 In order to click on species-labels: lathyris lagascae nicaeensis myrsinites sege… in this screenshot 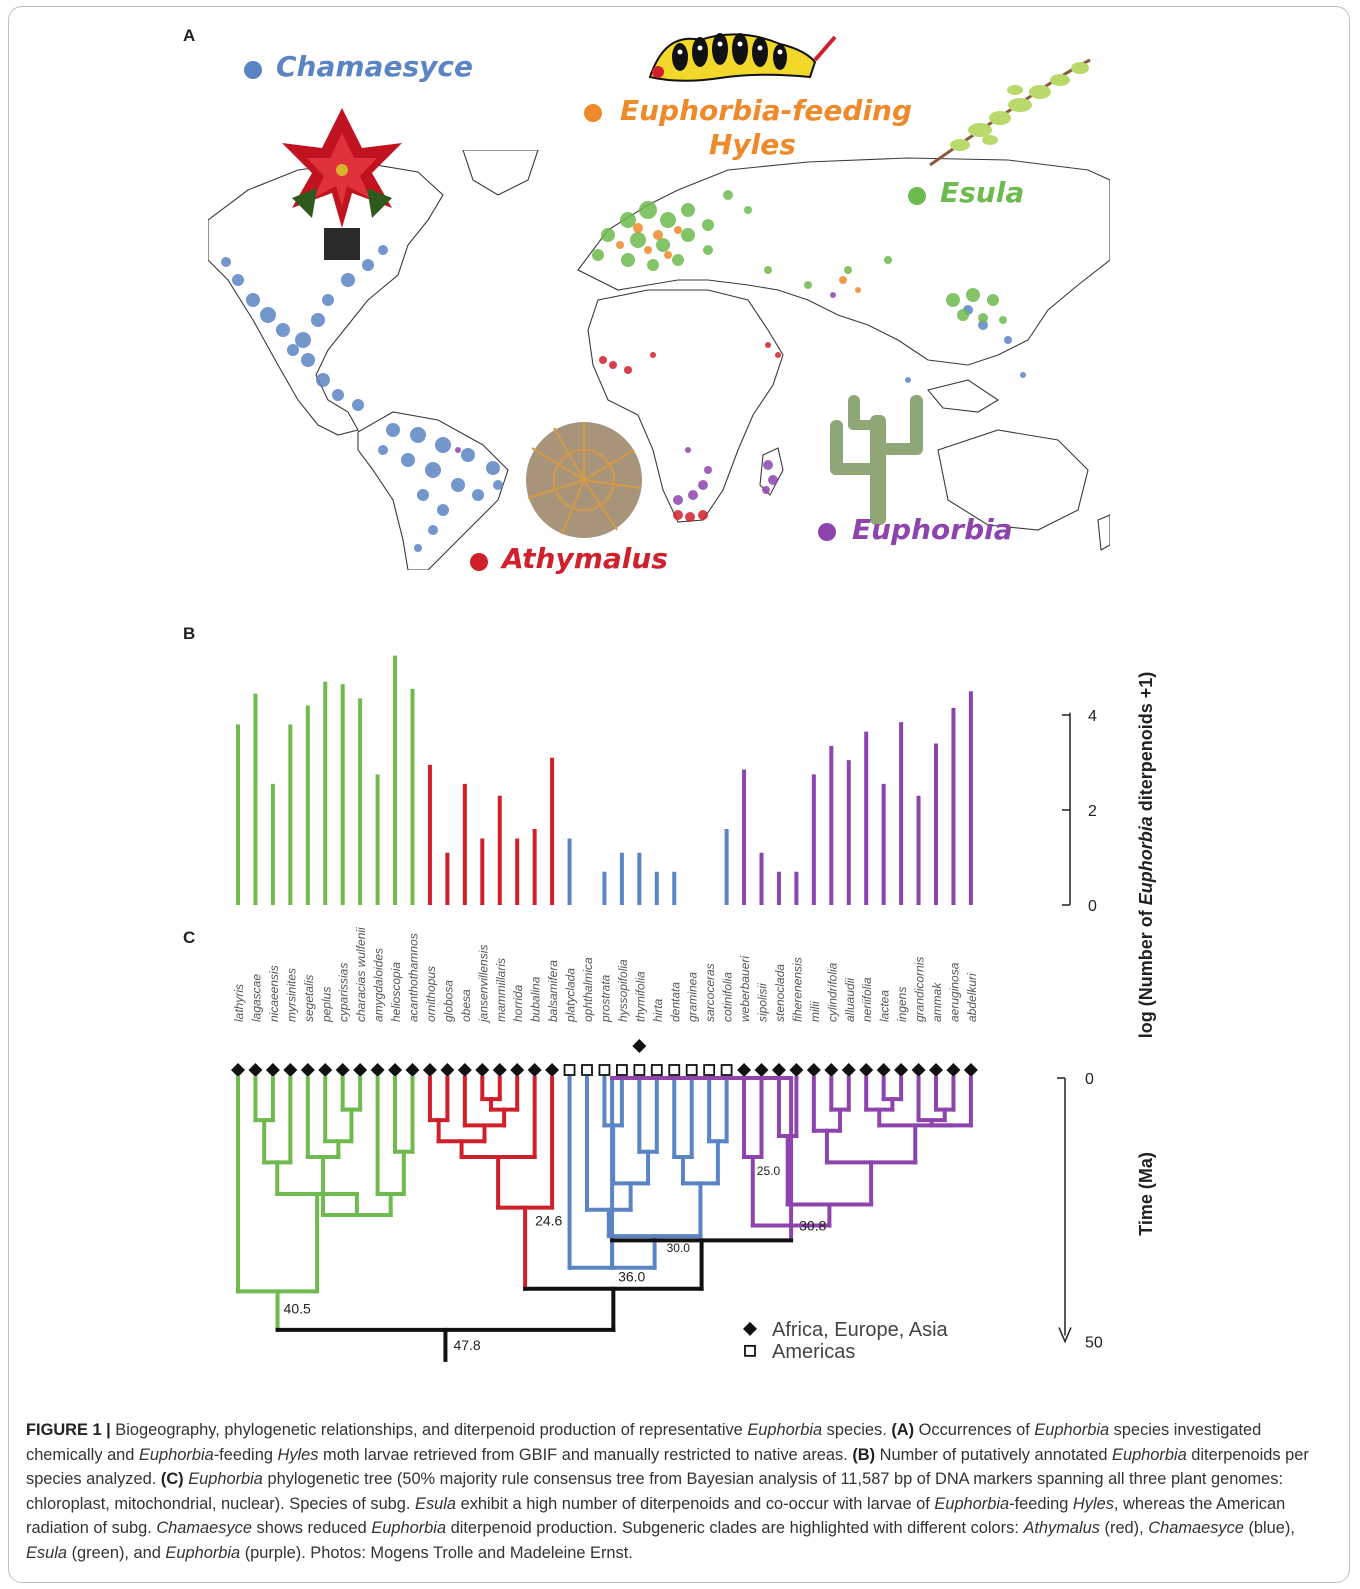, I will do `click(605, 975)`.